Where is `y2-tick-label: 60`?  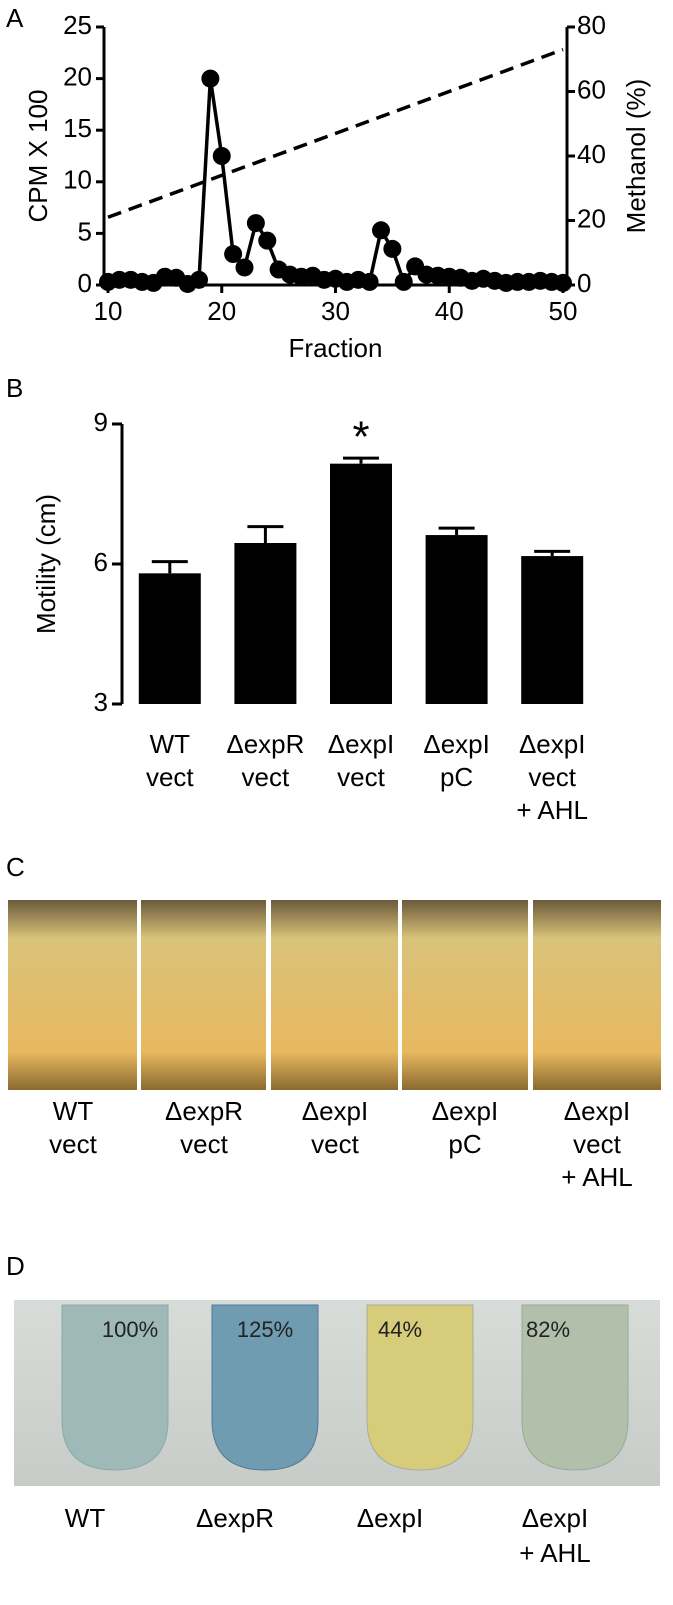 y2-tick-label: 60 is located at coordinates (591, 89).